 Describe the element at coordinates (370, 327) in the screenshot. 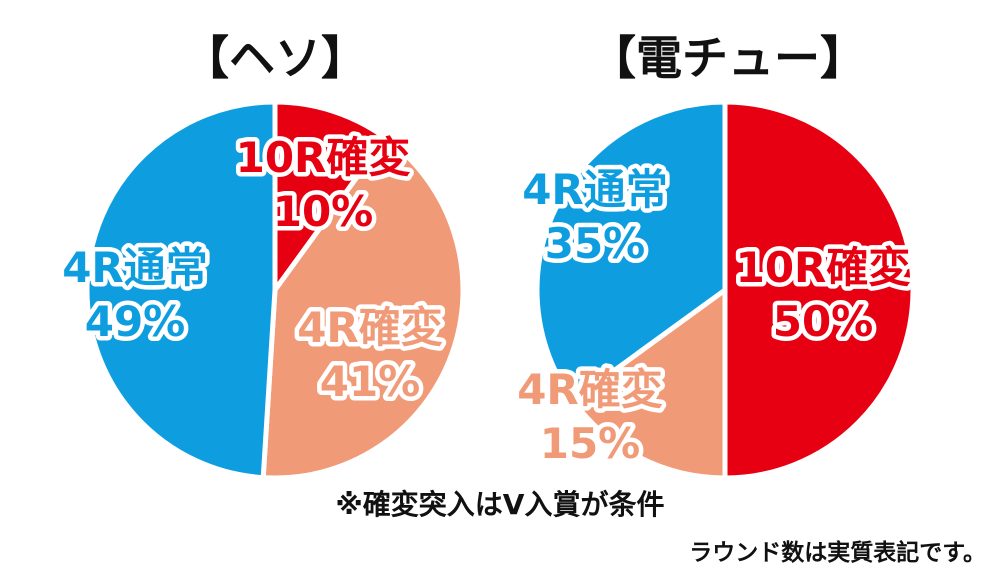

I see `heso-label-4r-kakuhen-name: 4R確変` at that location.